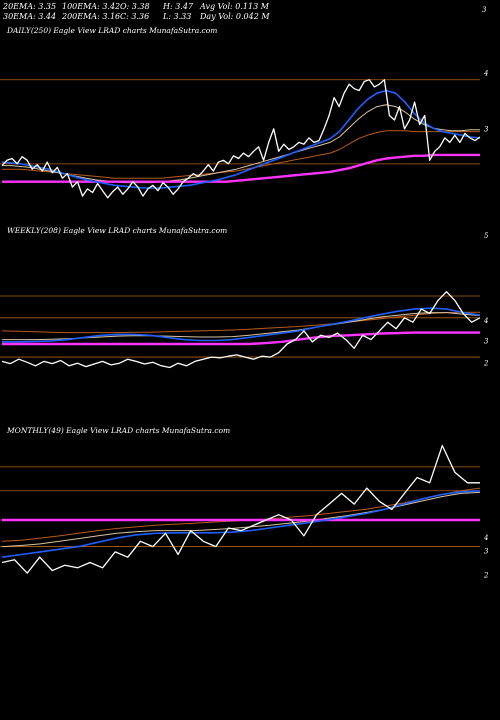 The height and width of the screenshot is (720, 500). What do you see at coordinates (177, 16) in the screenshot?
I see `low-readout: L: 3.33` at bounding box center [177, 16].